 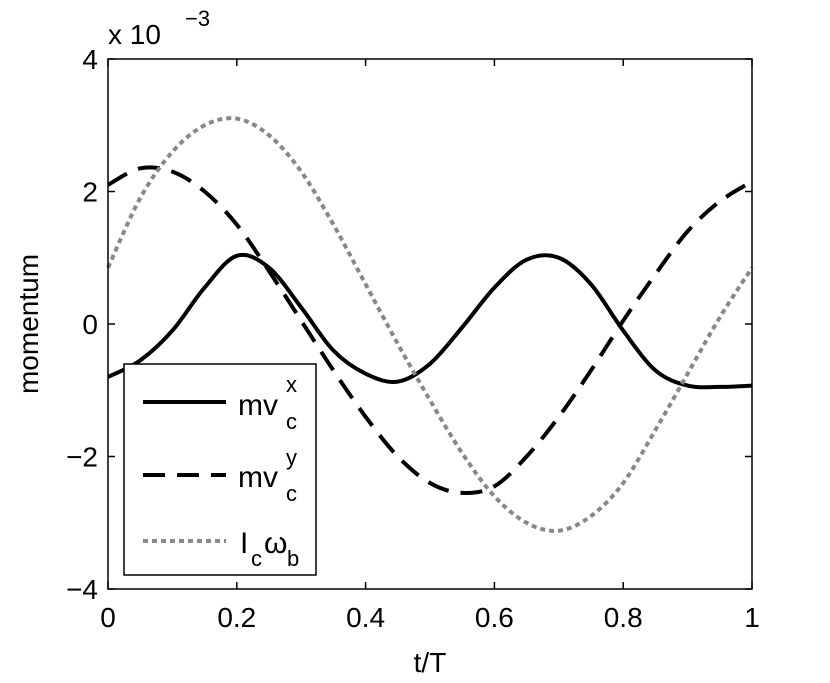 I want to click on legend-icwb-main: I, so click(x=244, y=543).